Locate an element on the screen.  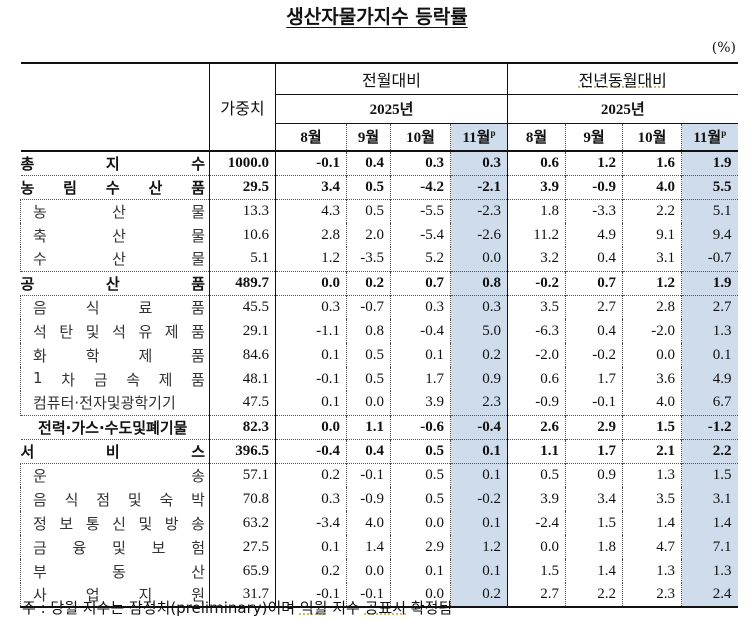
cell-yoy-8: -2.4 is located at coordinates (536, 523).